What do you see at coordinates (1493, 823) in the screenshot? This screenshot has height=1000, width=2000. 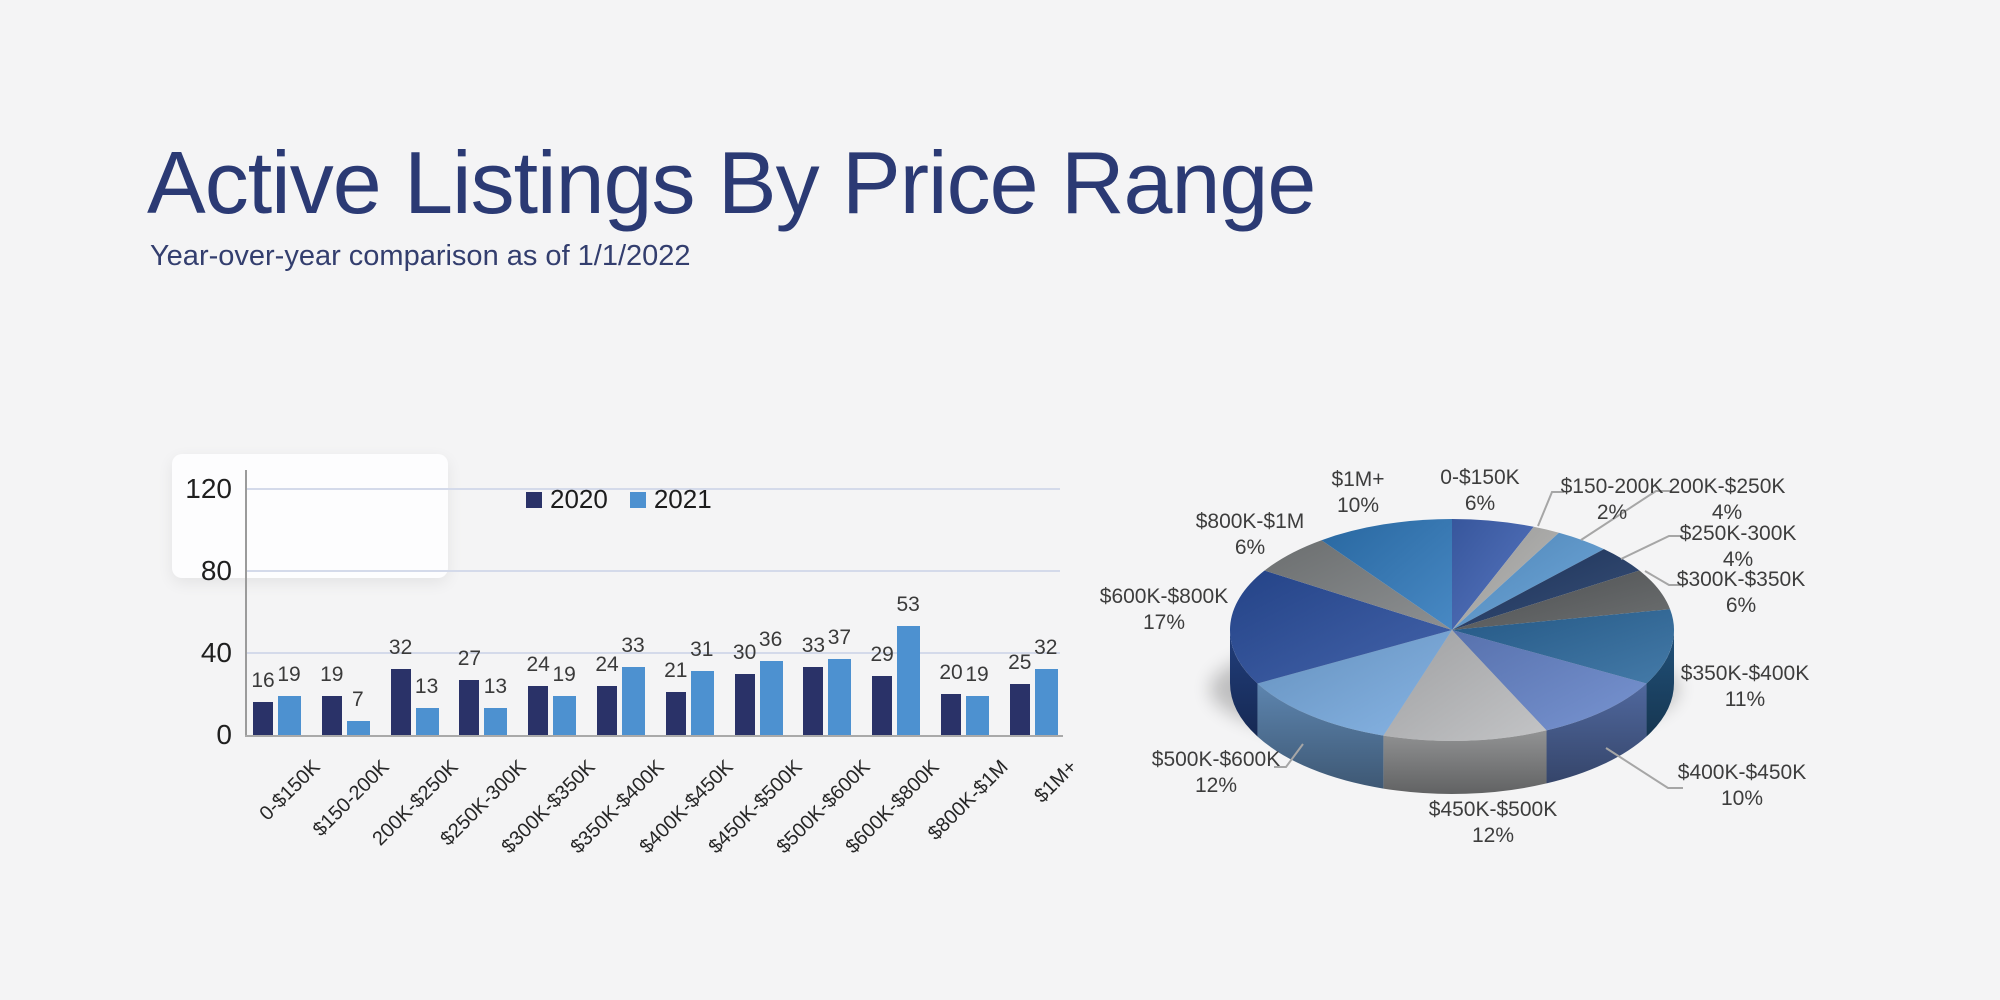 I see `pie-label-7: $450K-$500K 12%` at bounding box center [1493, 823].